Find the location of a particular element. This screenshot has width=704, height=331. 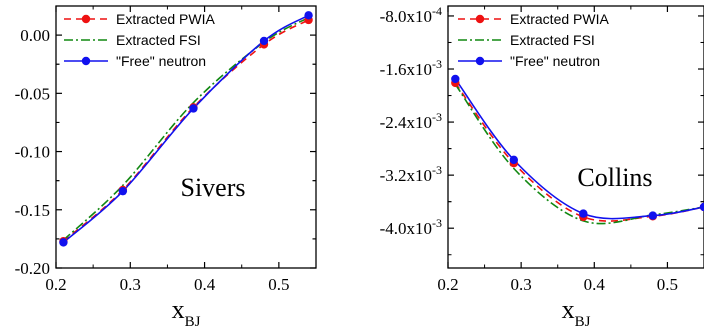

y-tick-label: -0.15 is located at coordinates (32, 210).